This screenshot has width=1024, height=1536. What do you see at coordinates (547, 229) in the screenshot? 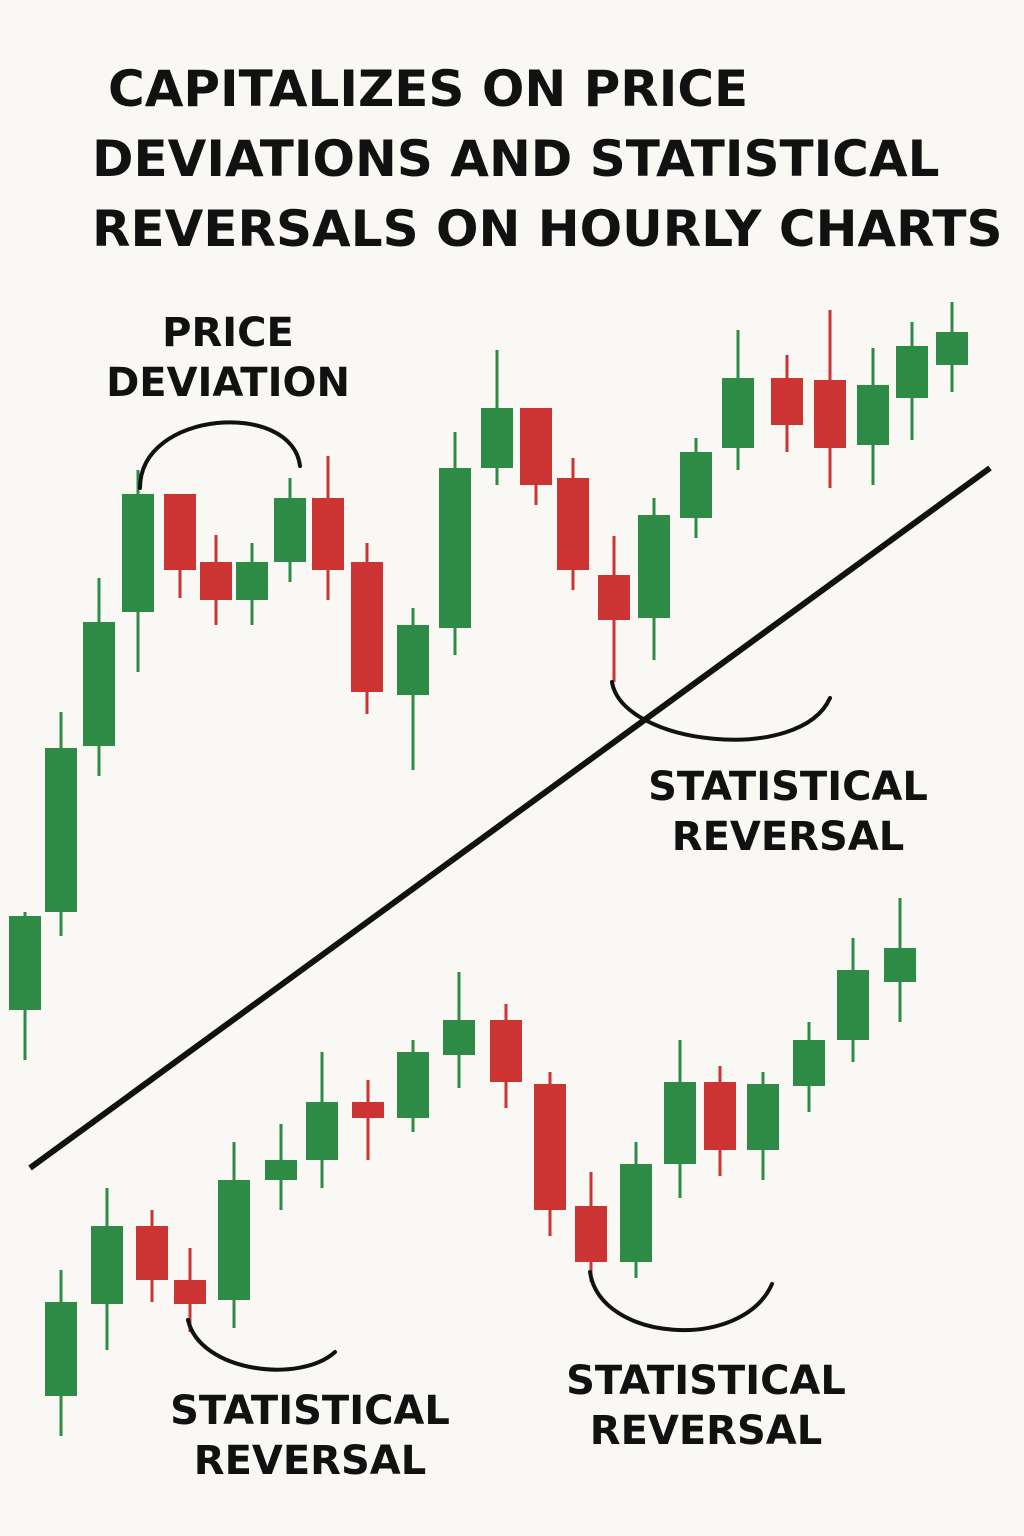
I see `title-line: REVERSALS ON HOURLY CHARTS` at bounding box center [547, 229].